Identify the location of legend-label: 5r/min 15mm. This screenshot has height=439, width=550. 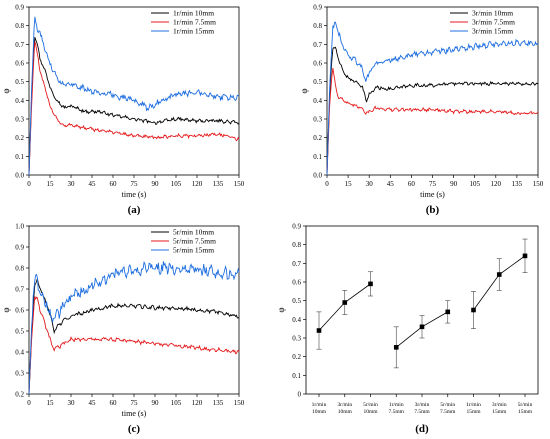
(193, 250).